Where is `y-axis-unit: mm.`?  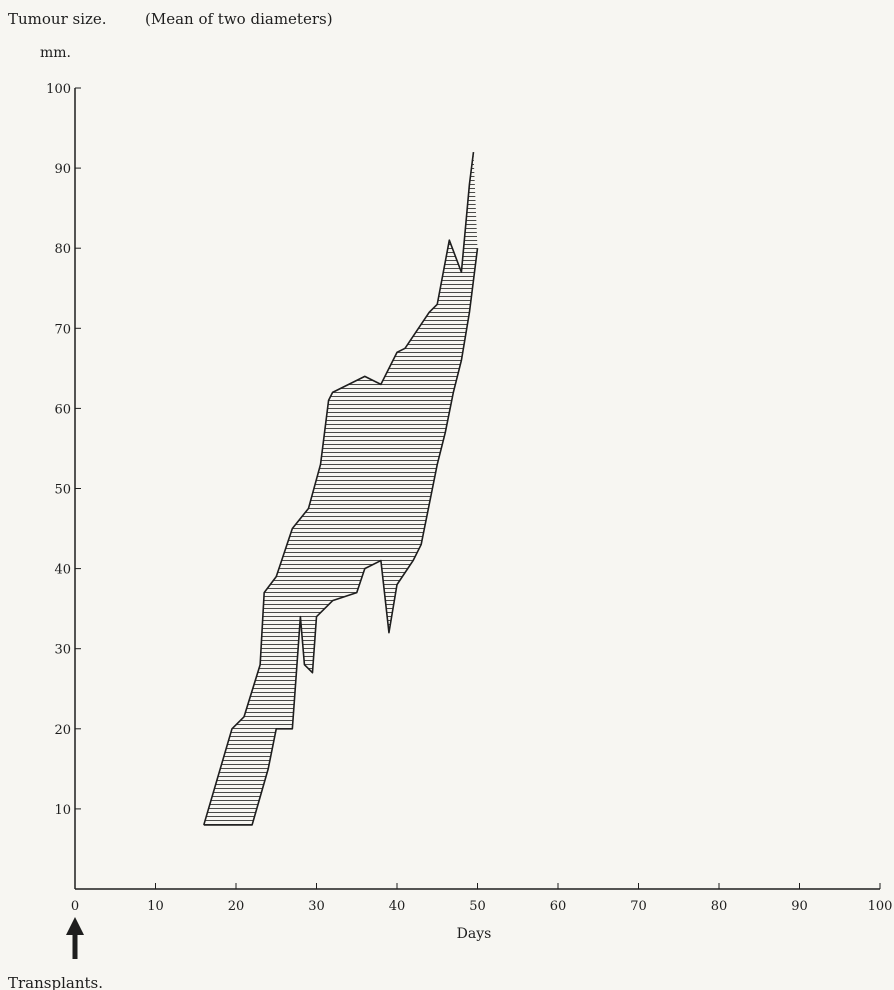 y-axis-unit: mm. is located at coordinates (55, 53).